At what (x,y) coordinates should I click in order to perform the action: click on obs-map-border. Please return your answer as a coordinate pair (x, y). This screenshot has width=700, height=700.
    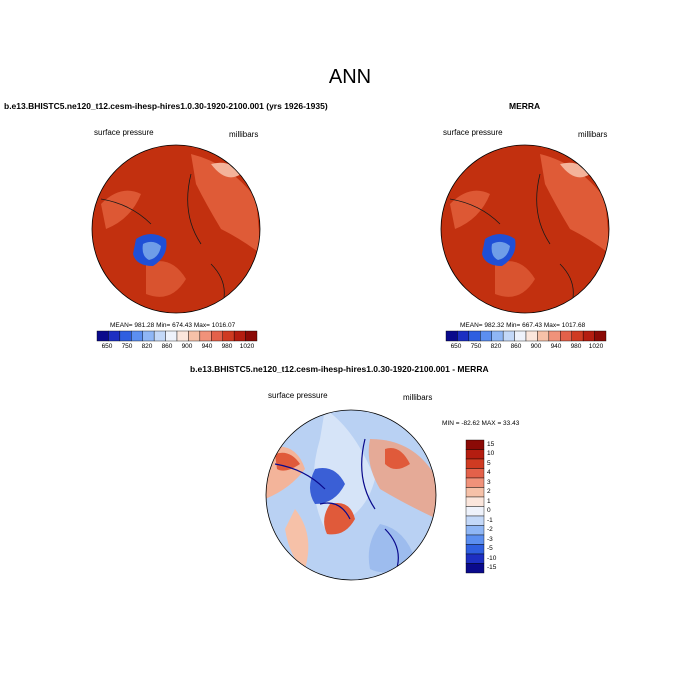
    Looking at the image, I should click on (525, 229).